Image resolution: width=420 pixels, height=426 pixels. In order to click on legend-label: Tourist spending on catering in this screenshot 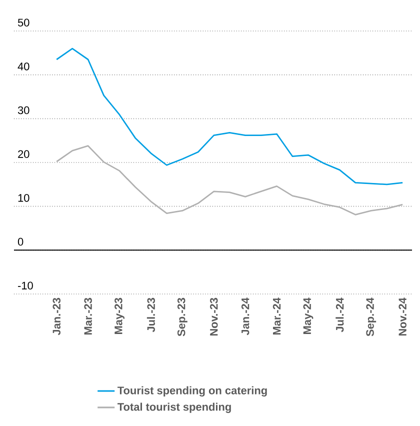, I will do `click(192, 391)`.